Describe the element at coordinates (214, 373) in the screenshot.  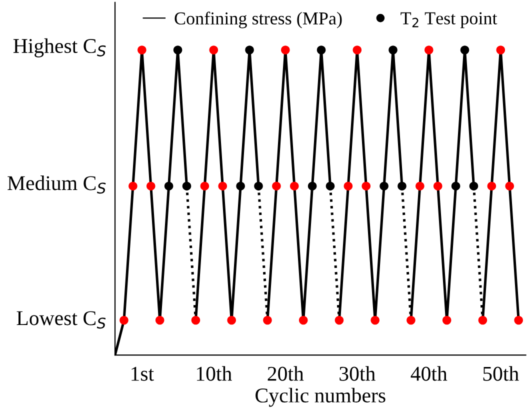
I see `x-tick-label: 10th` at that location.